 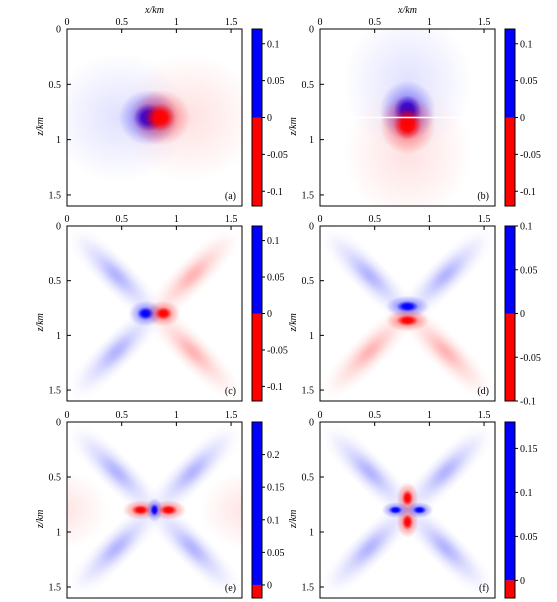 I want to click on panel-label: (e), so click(x=230, y=588).